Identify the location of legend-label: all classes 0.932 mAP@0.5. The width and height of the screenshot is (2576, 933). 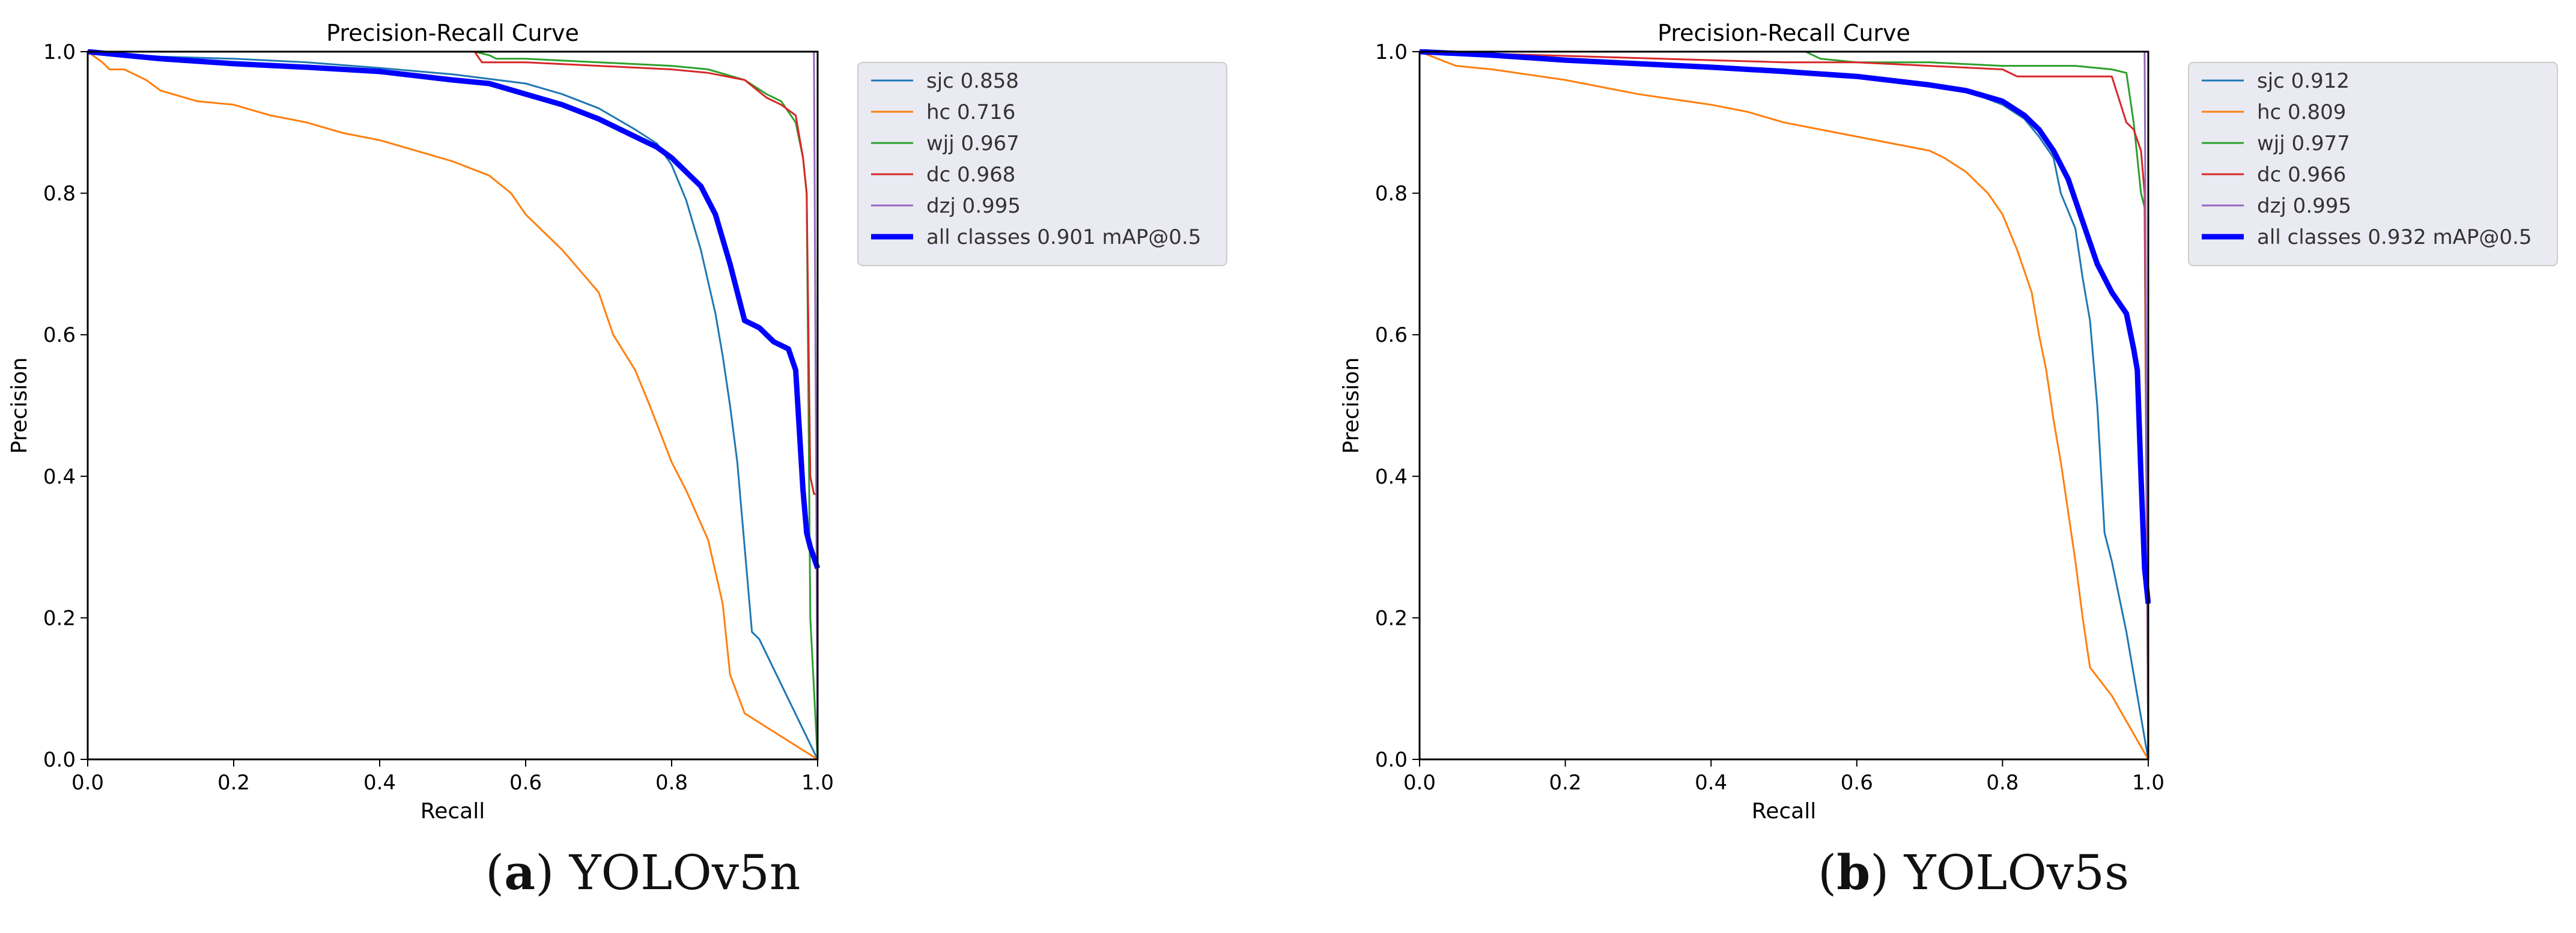
(2394, 237).